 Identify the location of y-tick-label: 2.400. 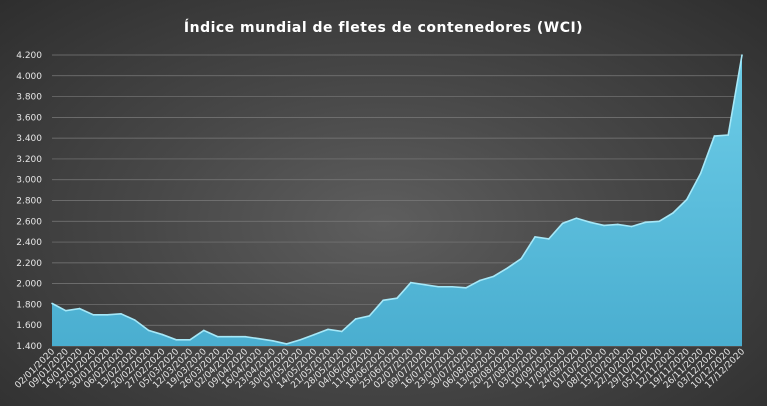
(29, 243).